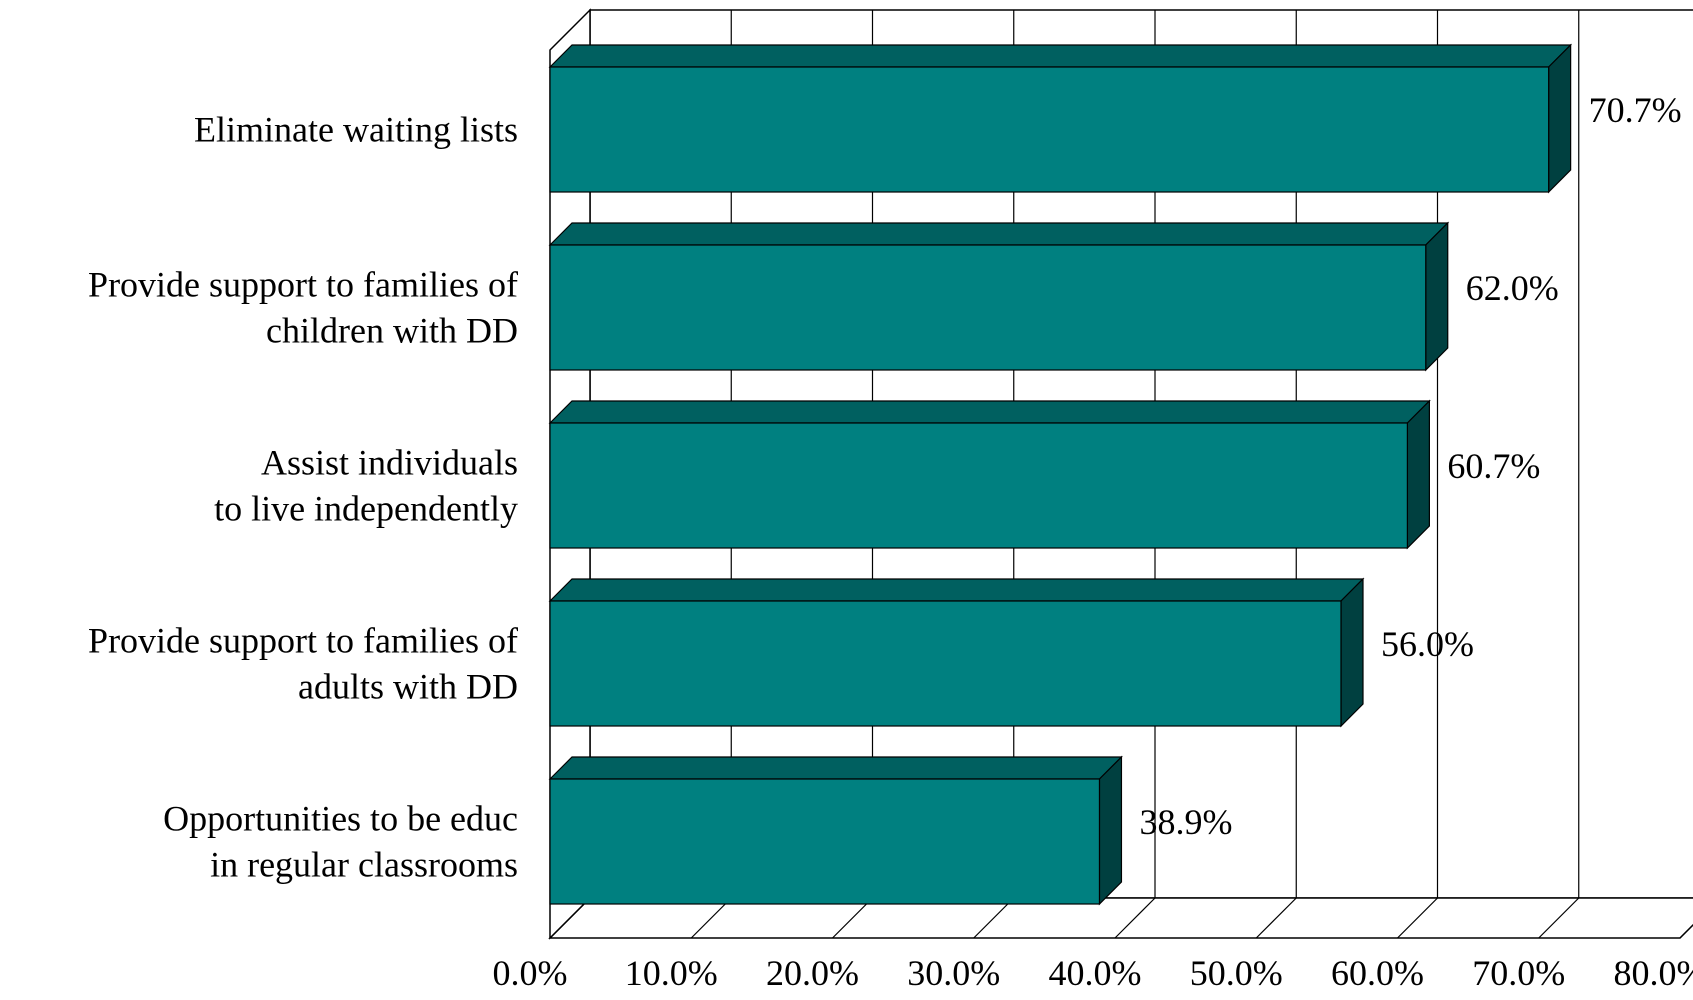  What do you see at coordinates (356, 130) in the screenshot?
I see `category-label: Eliminate waiting lists` at bounding box center [356, 130].